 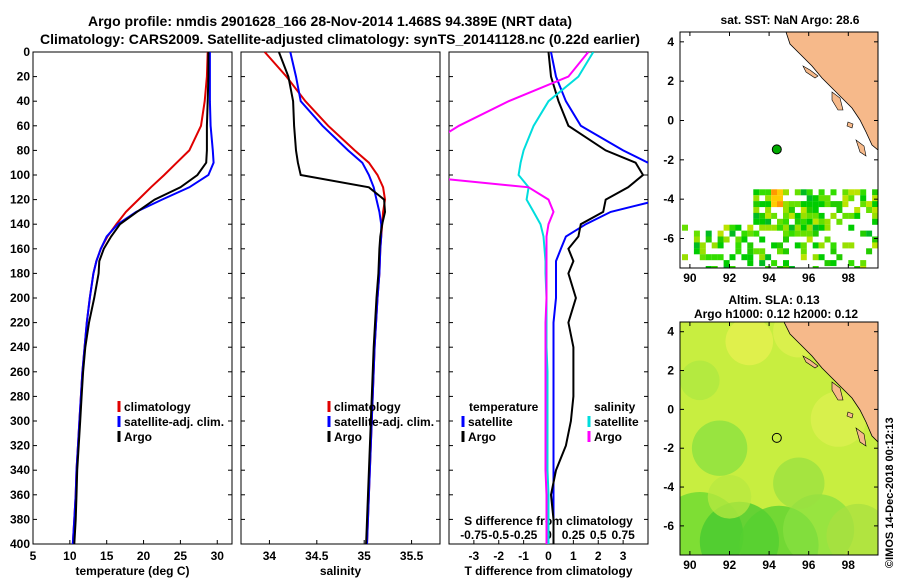 I want to click on series-argo, so click(x=332, y=298).